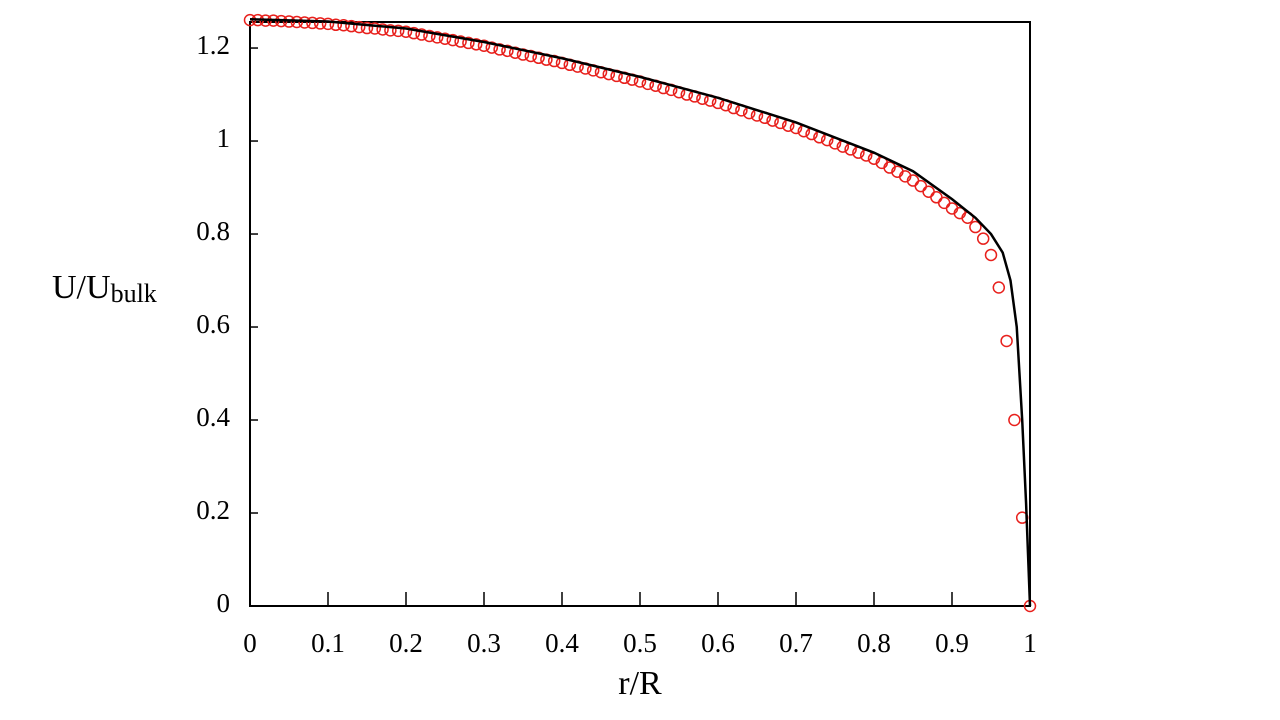  I want to click on y-axis-label: U/Ubulk, so click(104, 288).